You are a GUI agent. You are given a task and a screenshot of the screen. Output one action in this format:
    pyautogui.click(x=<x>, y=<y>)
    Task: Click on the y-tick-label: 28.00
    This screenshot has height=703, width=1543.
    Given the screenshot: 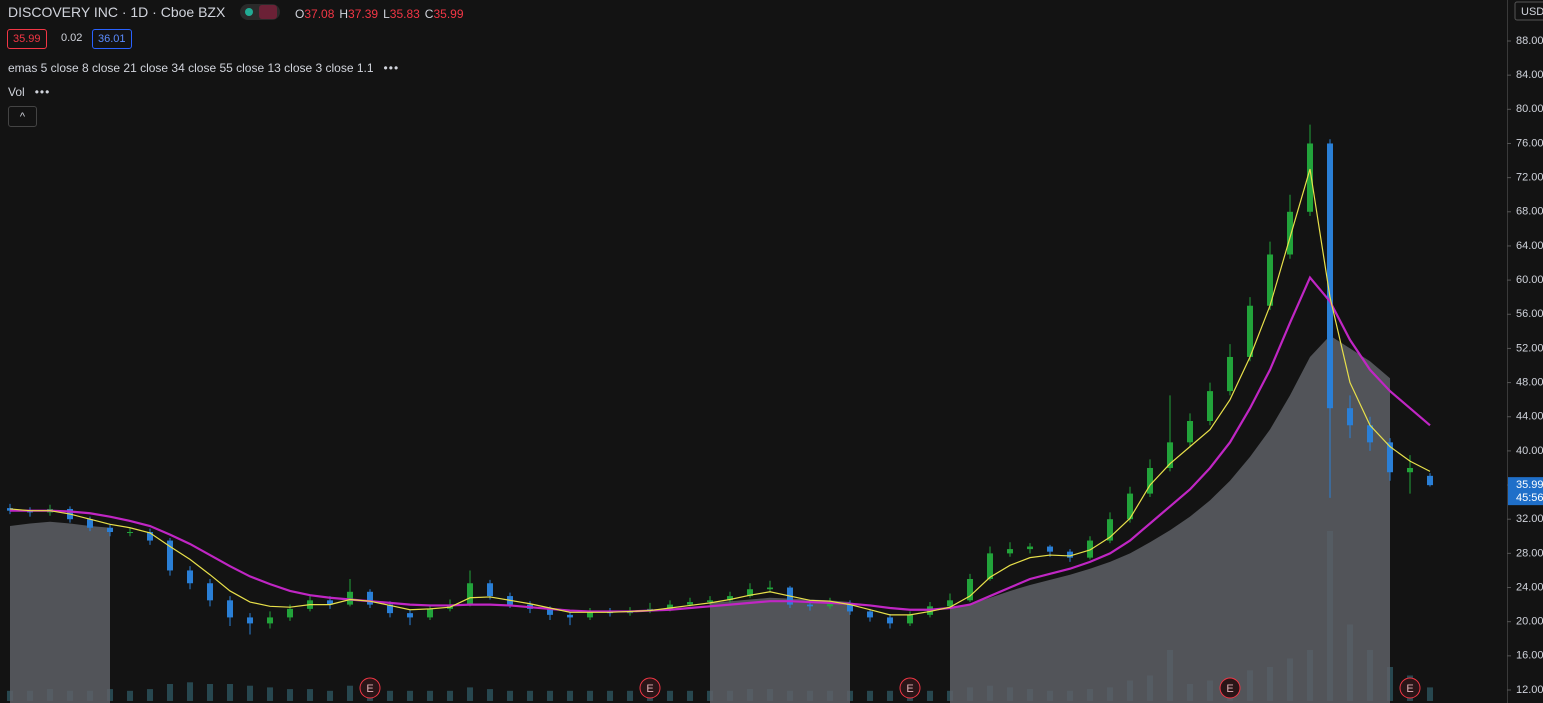 What is the action you would take?
    pyautogui.click(x=1529, y=553)
    